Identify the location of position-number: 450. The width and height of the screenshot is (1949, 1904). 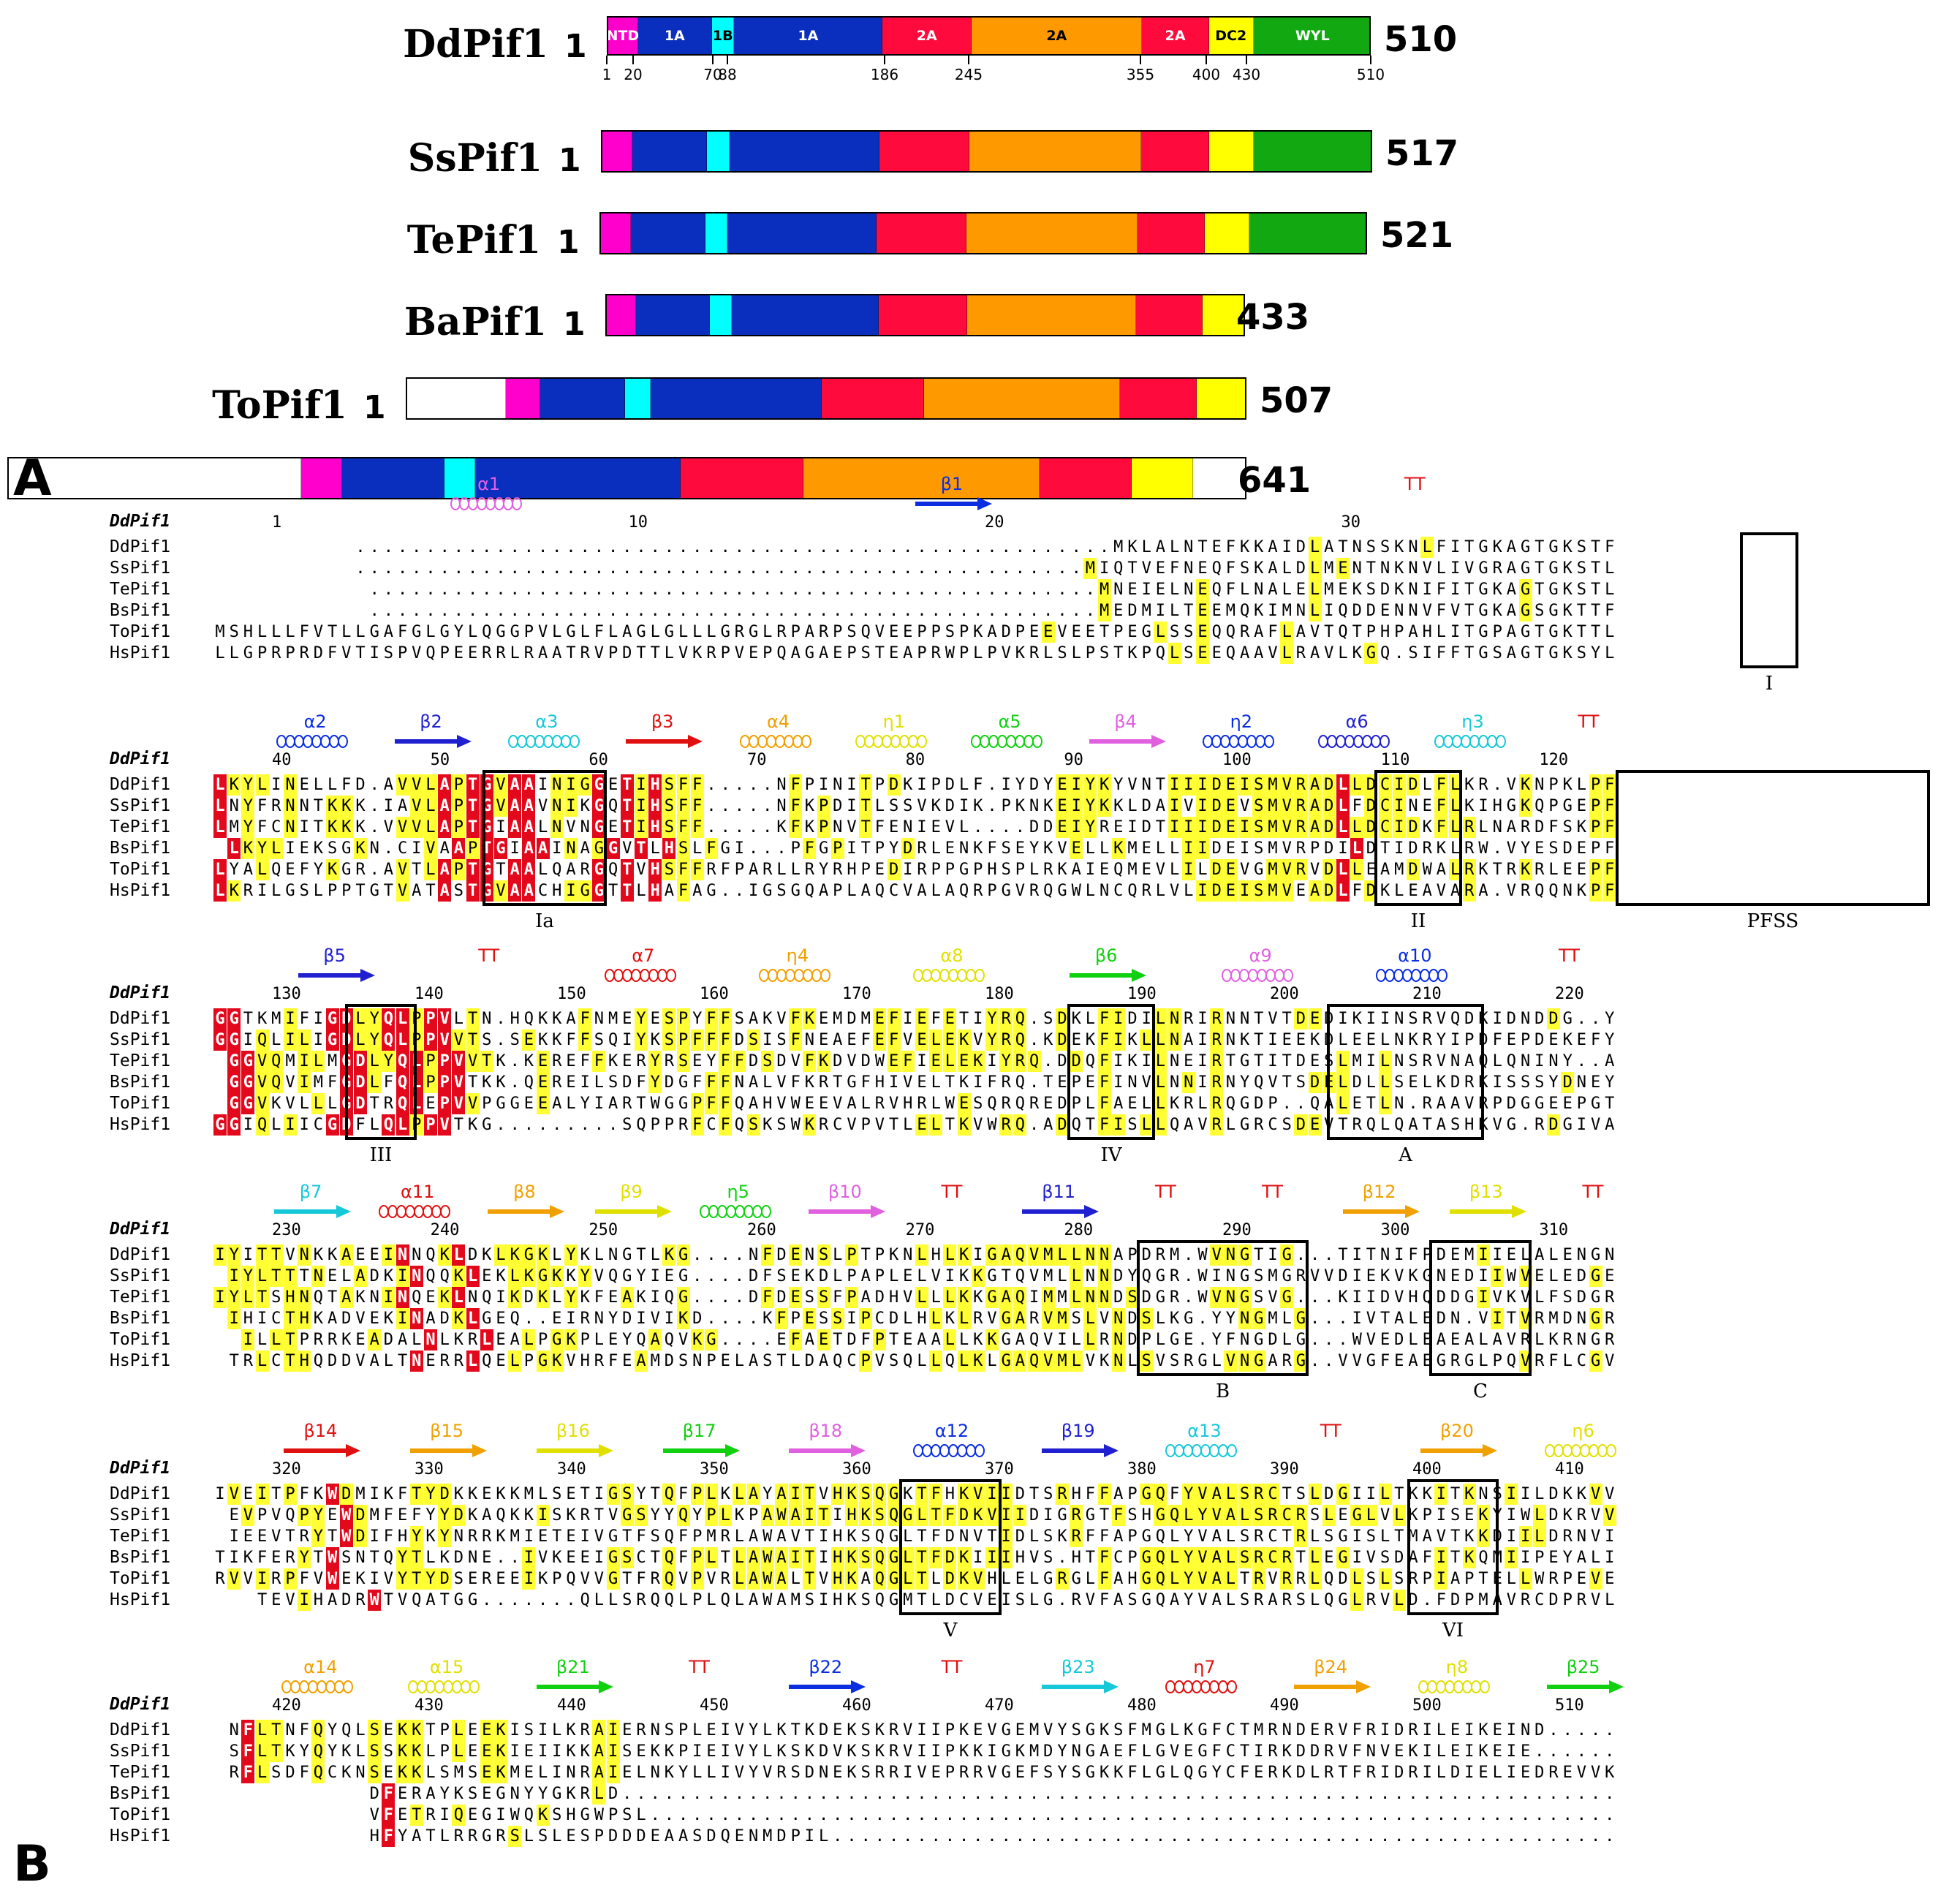
(714, 1705).